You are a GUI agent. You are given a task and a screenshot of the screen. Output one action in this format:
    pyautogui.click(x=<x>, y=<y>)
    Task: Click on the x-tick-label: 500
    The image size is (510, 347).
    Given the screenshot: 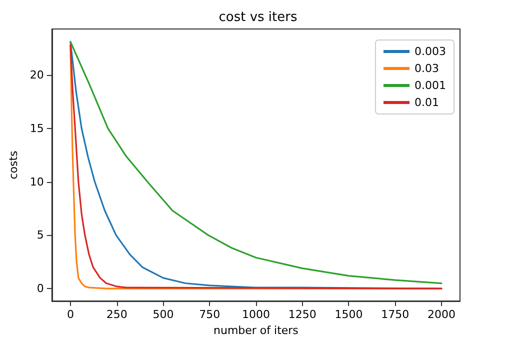 What is the action you would take?
    pyautogui.click(x=163, y=314)
    